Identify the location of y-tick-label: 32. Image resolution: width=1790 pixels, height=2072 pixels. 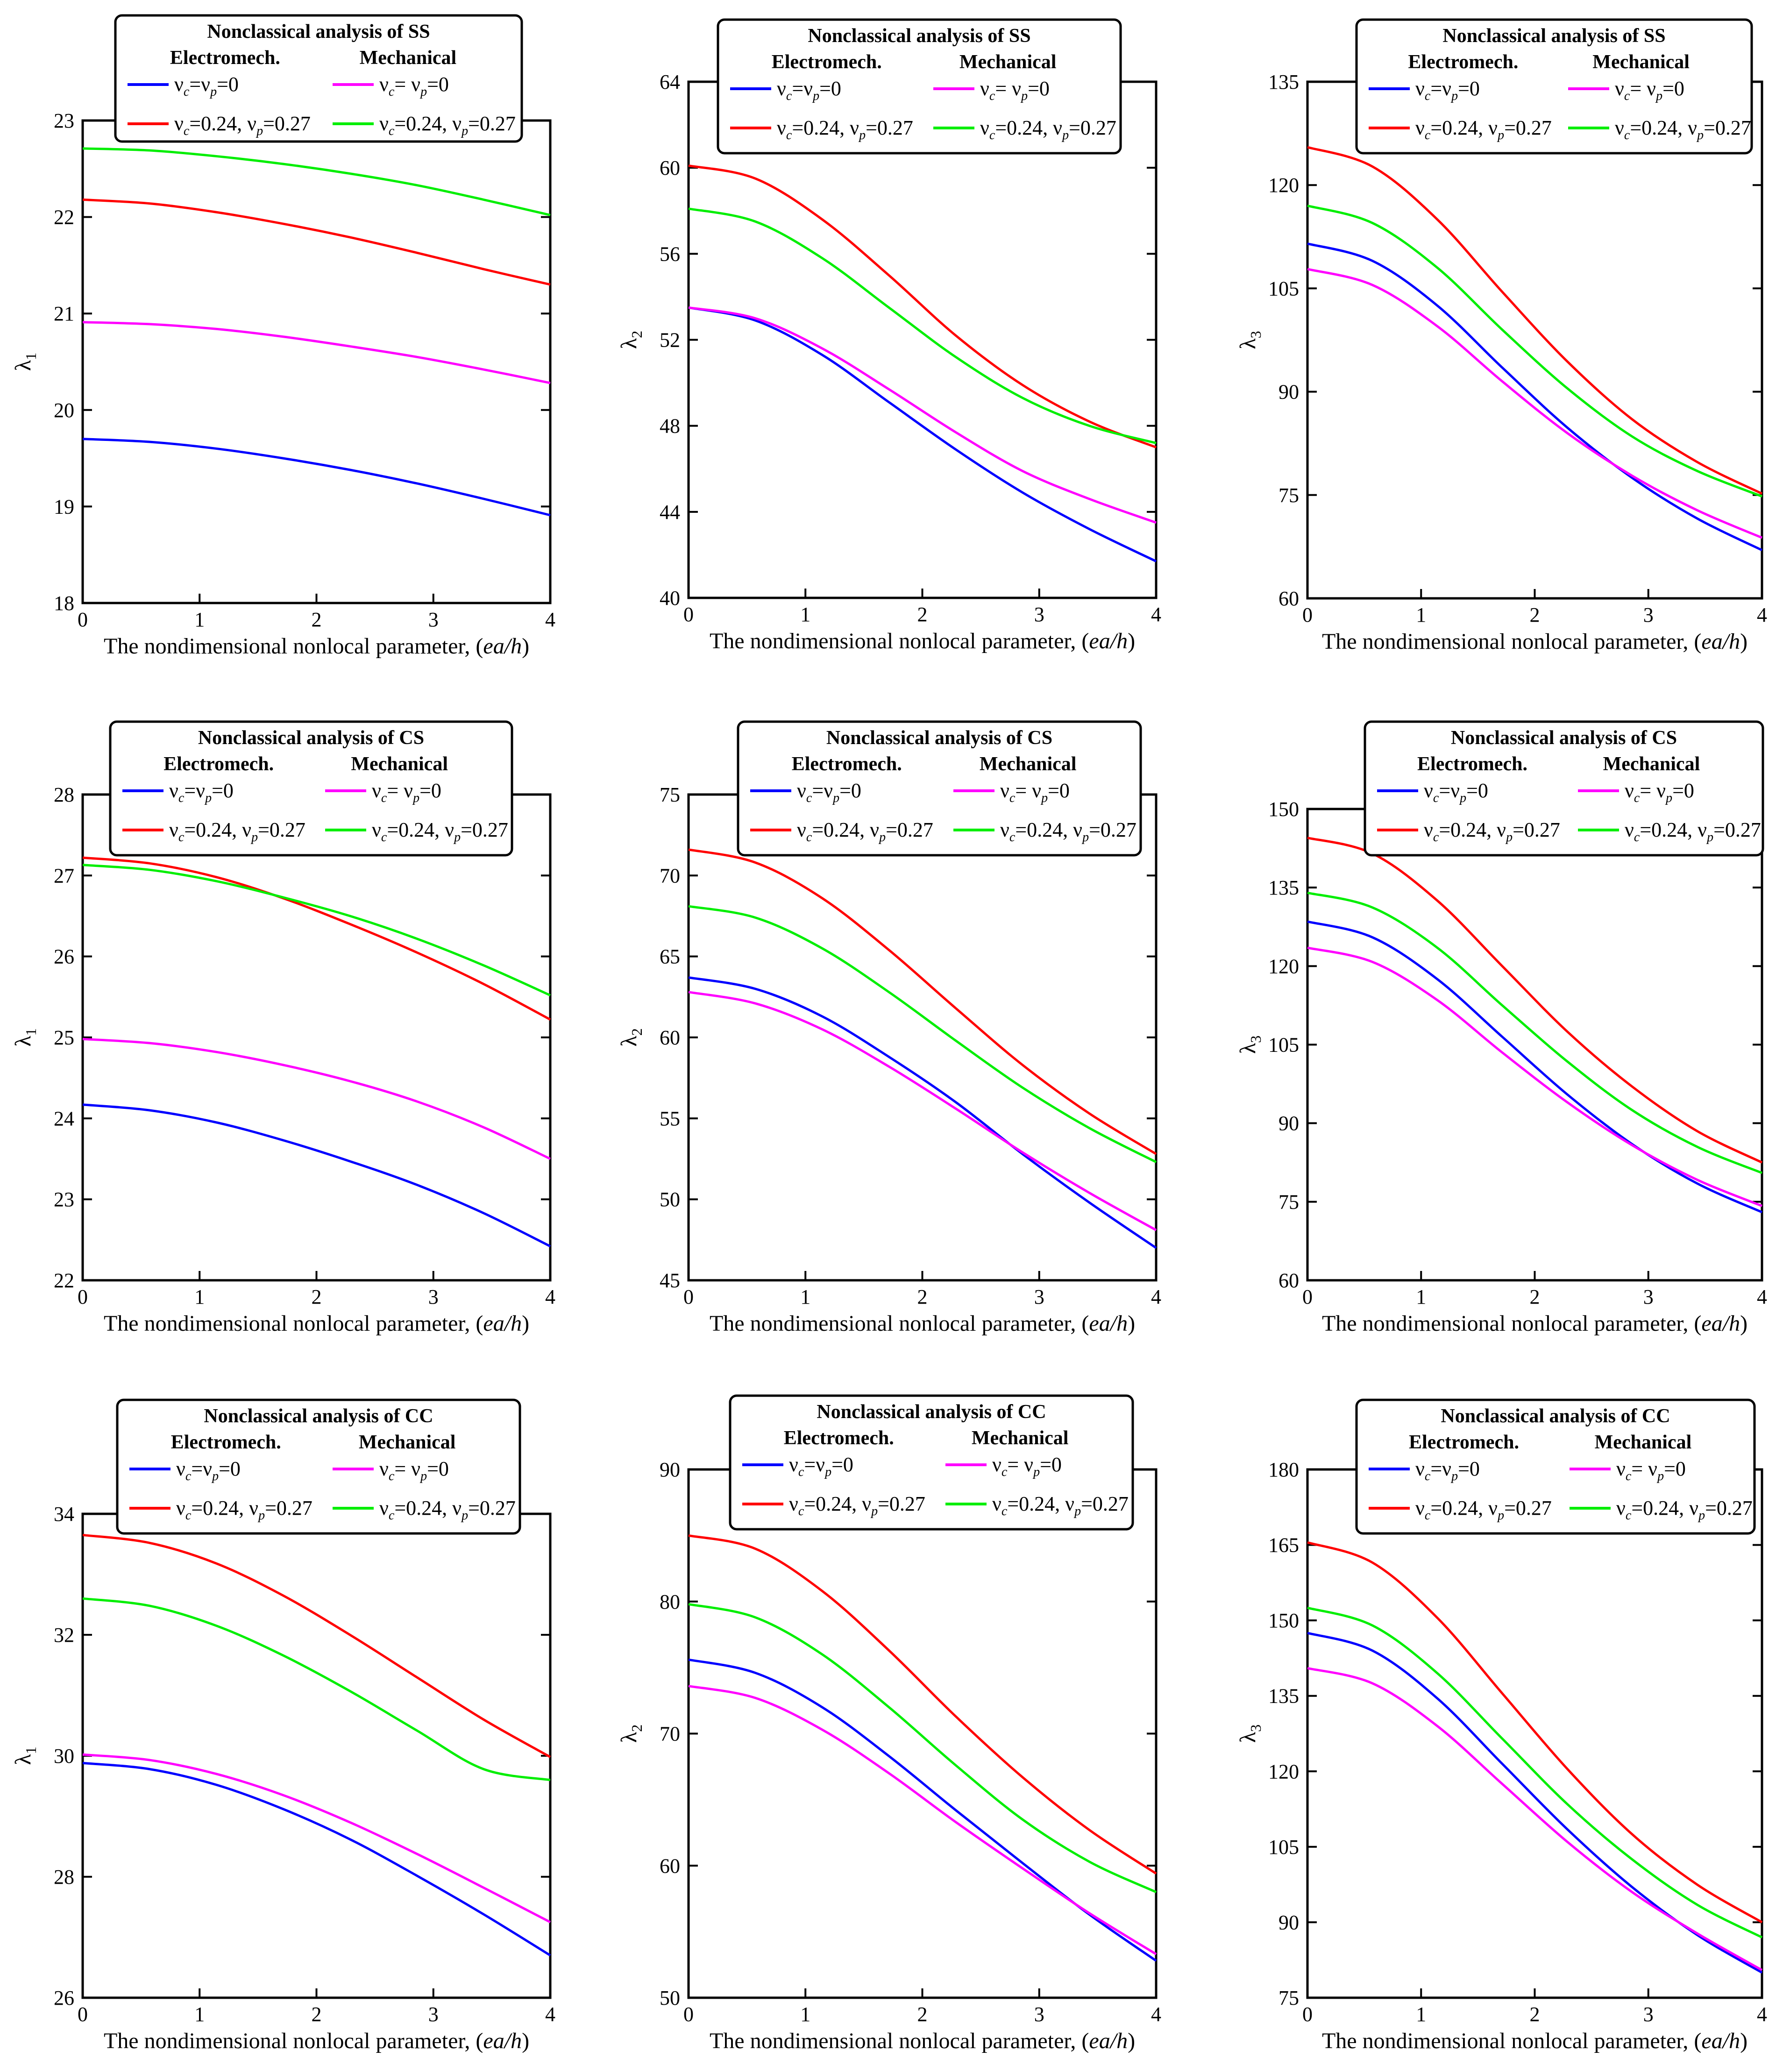
(64, 1635).